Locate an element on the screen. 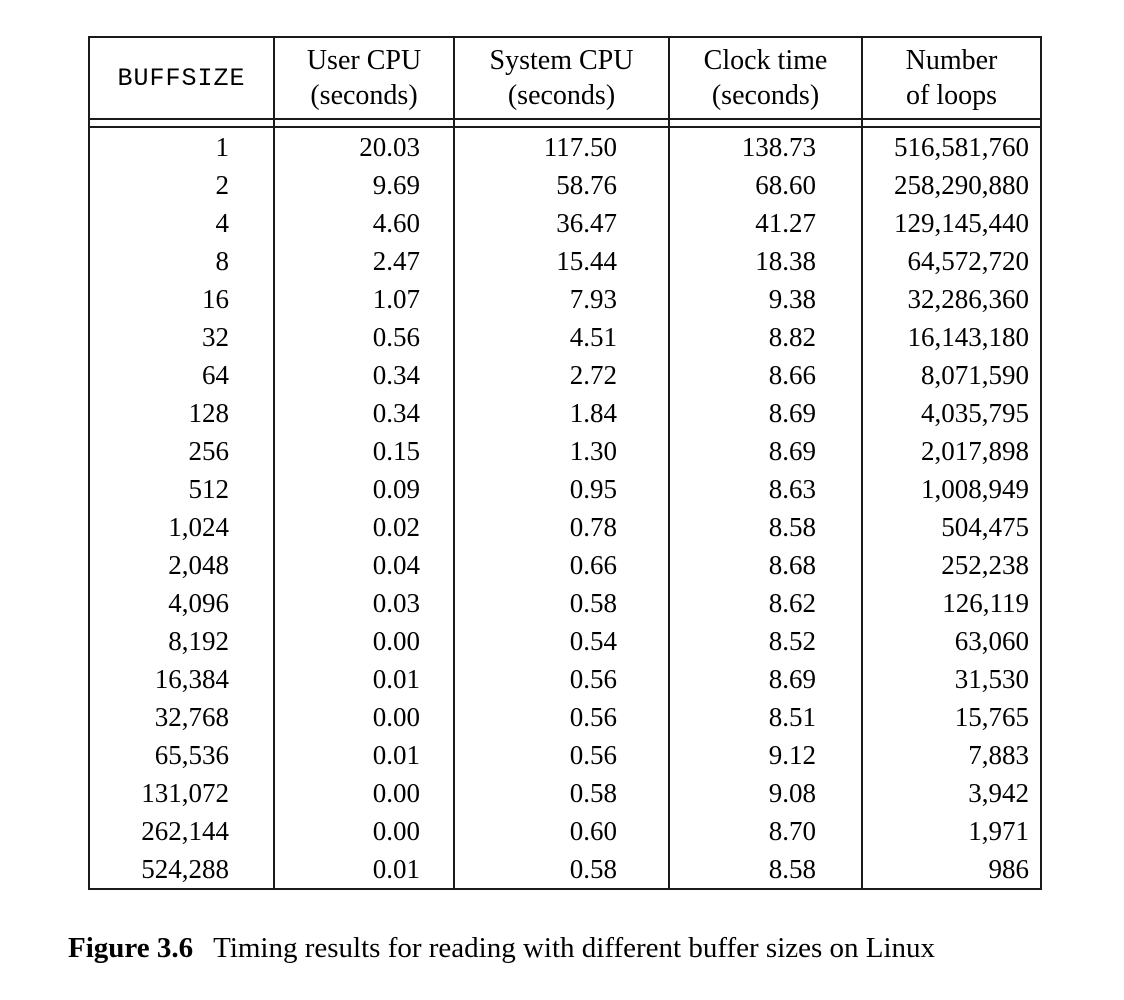 The height and width of the screenshot is (1000, 1124). cell-clock-time: 41.27 is located at coordinates (765, 223).